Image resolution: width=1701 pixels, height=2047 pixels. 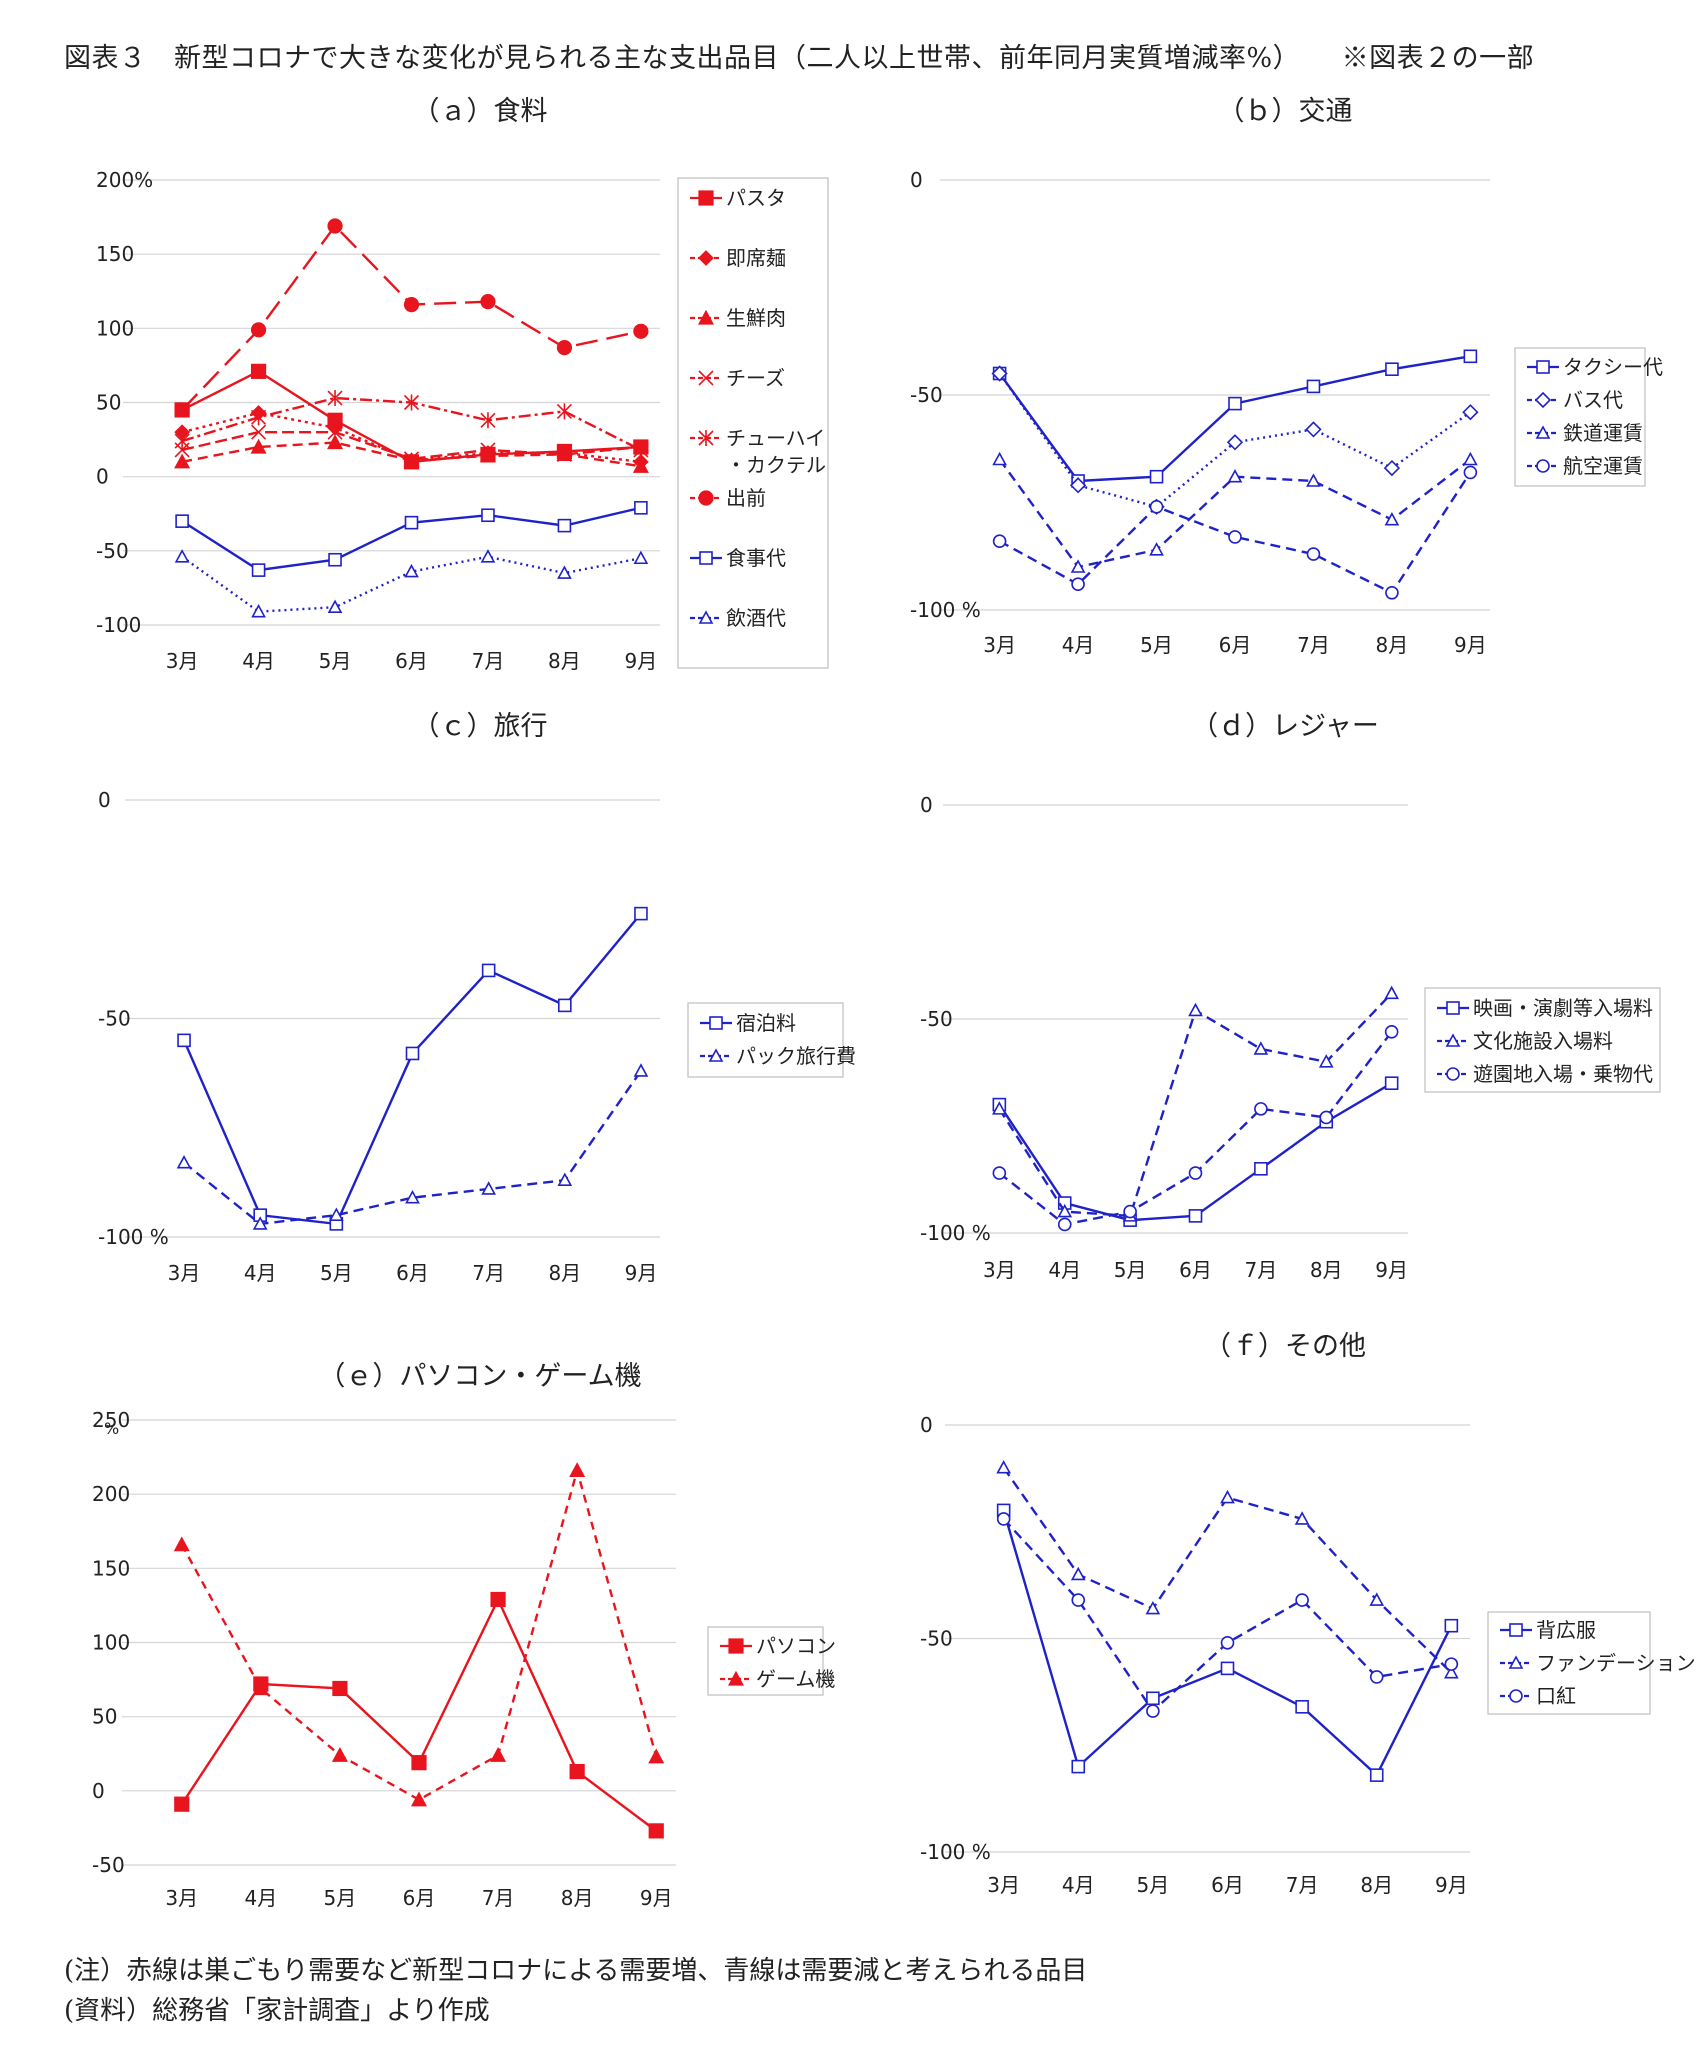 I want to click on legend-label: 鉄道運賃, so click(x=1603, y=433).